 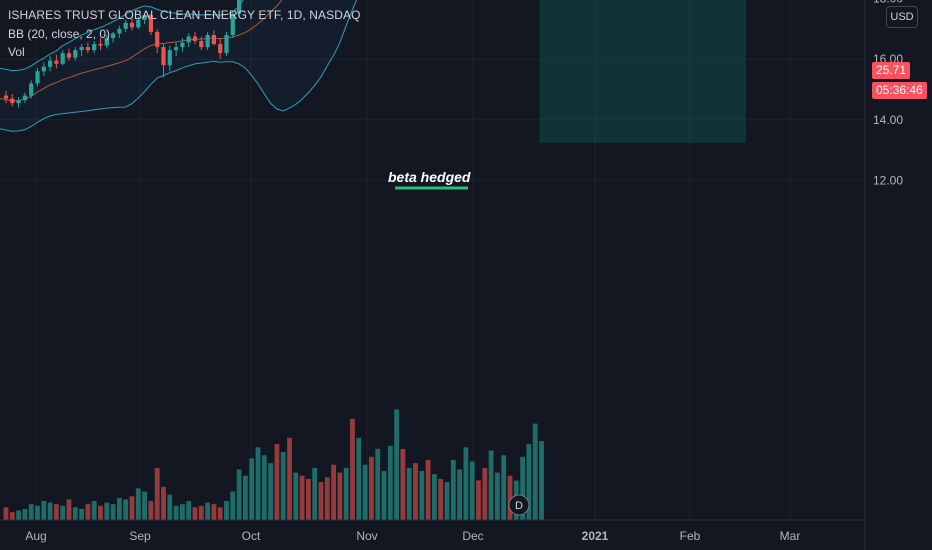 I want to click on price-tick-label: 18.00, so click(x=888, y=3).